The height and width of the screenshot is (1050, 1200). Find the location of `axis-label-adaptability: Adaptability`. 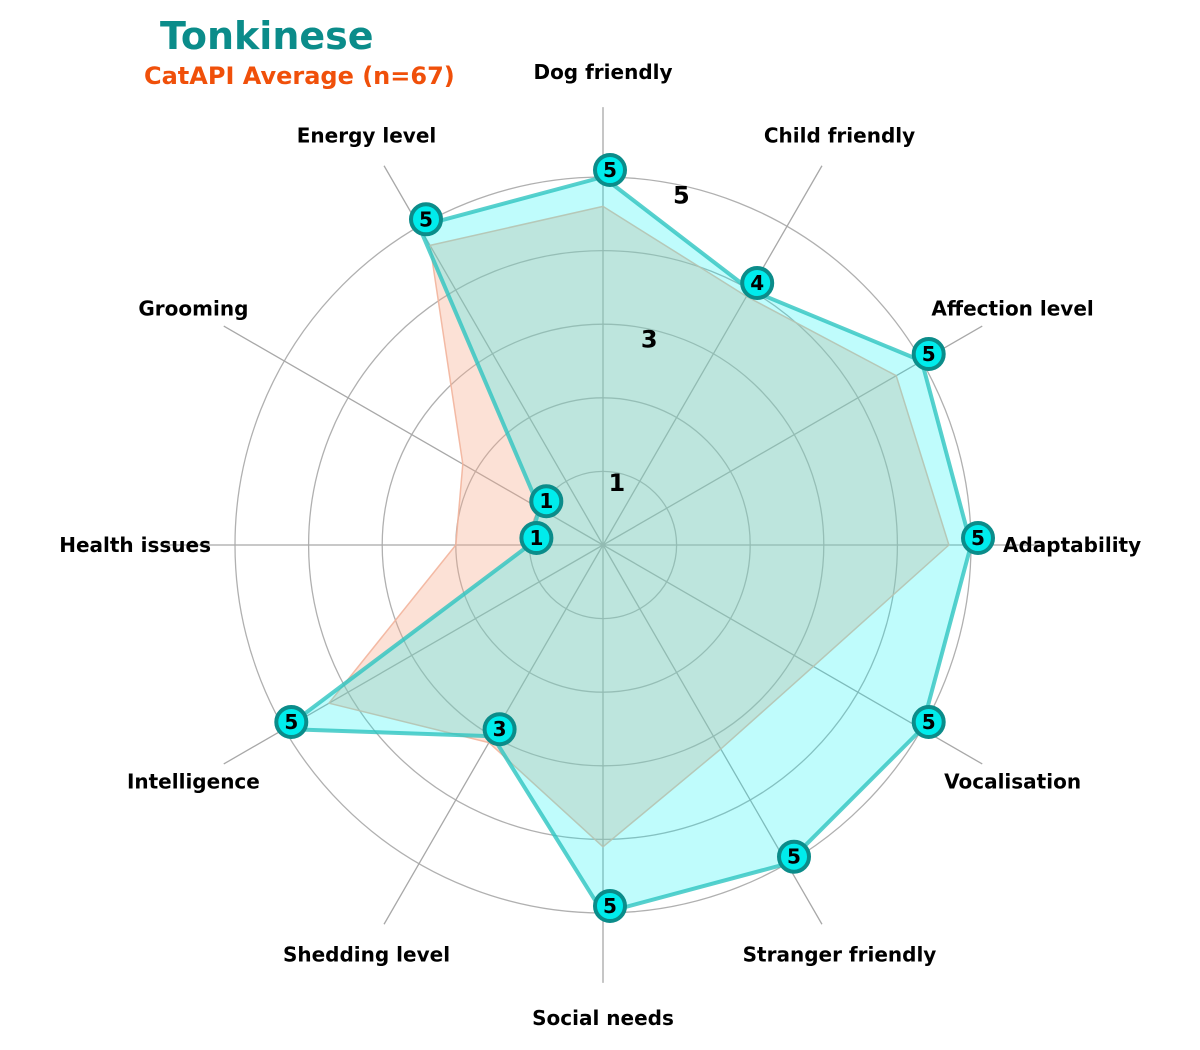

axis-label-adaptability: Adaptability is located at coordinates (1072, 545).